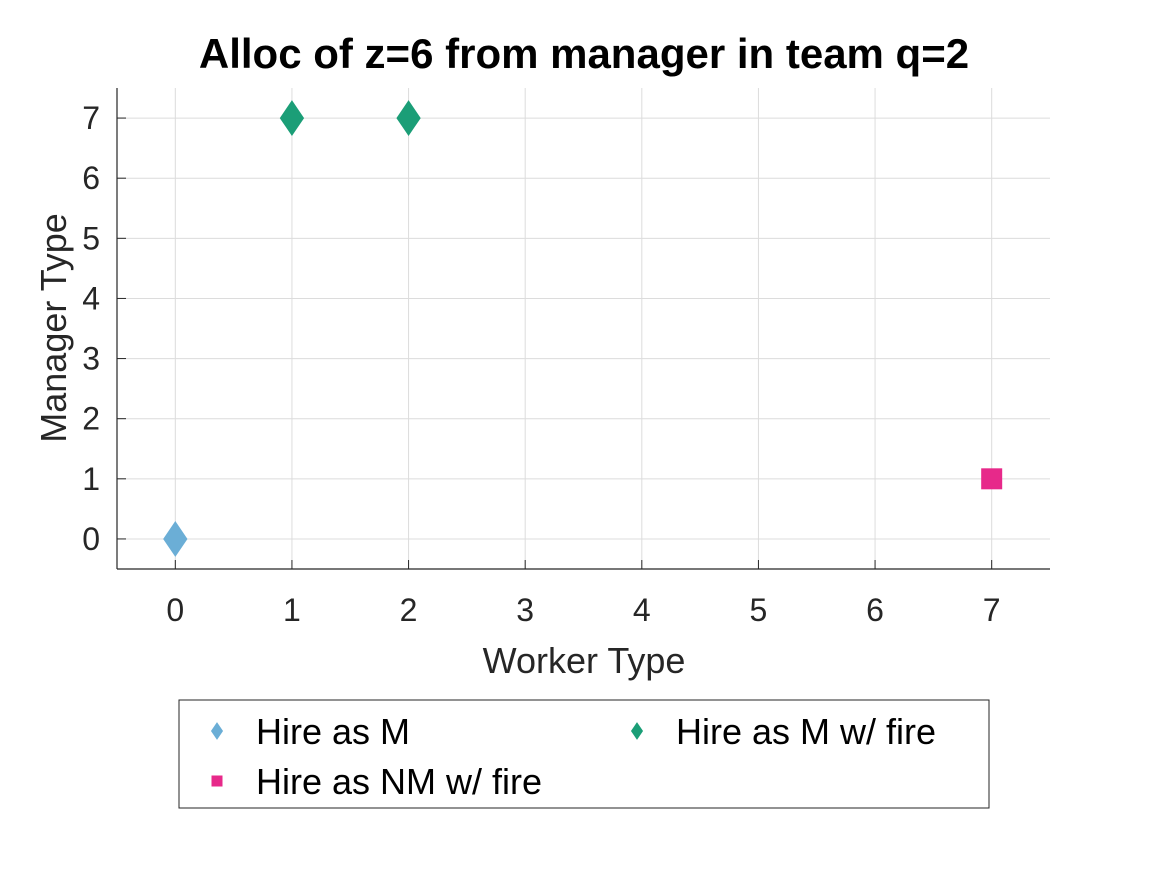 This screenshot has height=875, width=1167. Describe the element at coordinates (409, 610) in the screenshot. I see `x-tick-label-2: 2` at that location.